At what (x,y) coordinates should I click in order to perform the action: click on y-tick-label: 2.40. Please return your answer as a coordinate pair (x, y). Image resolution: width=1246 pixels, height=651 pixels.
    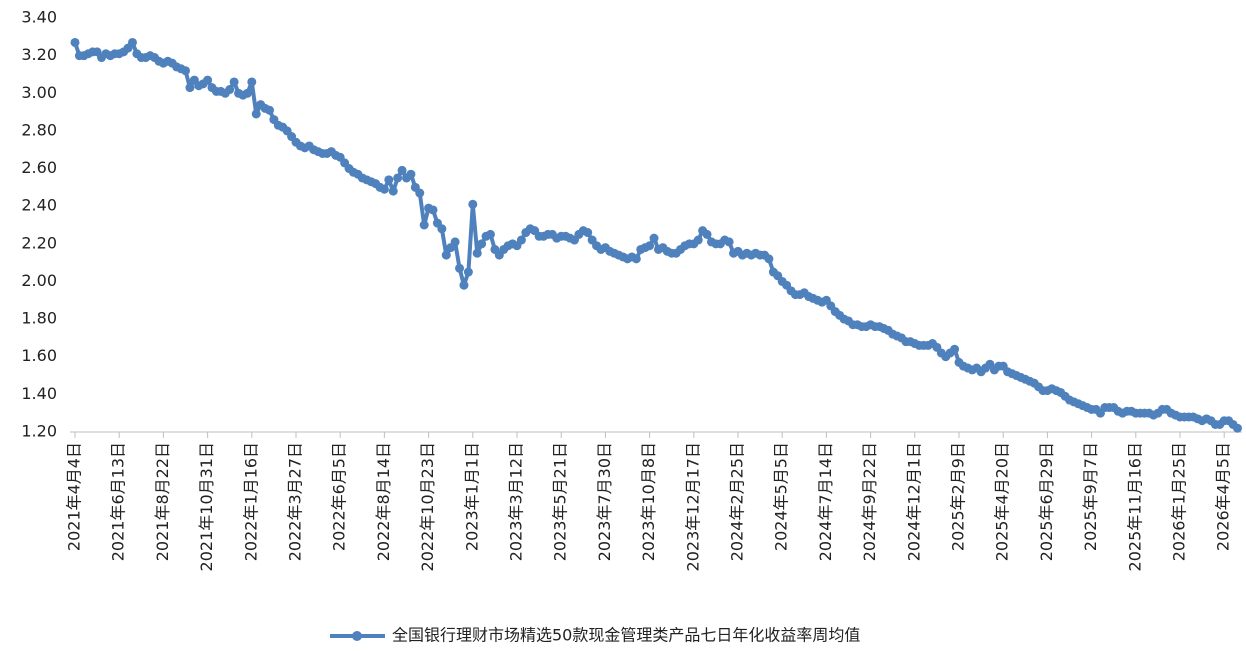
    Looking at the image, I should click on (39, 205).